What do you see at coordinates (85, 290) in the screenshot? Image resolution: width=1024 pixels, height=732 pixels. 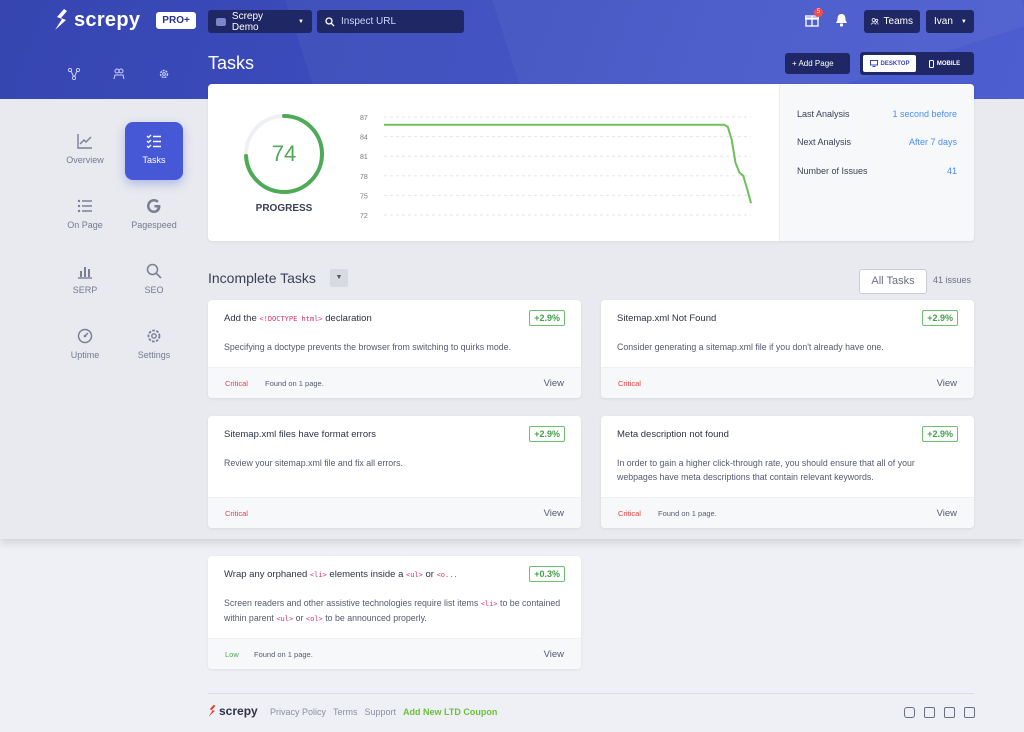 I see `nav-label: SERP` at bounding box center [85, 290].